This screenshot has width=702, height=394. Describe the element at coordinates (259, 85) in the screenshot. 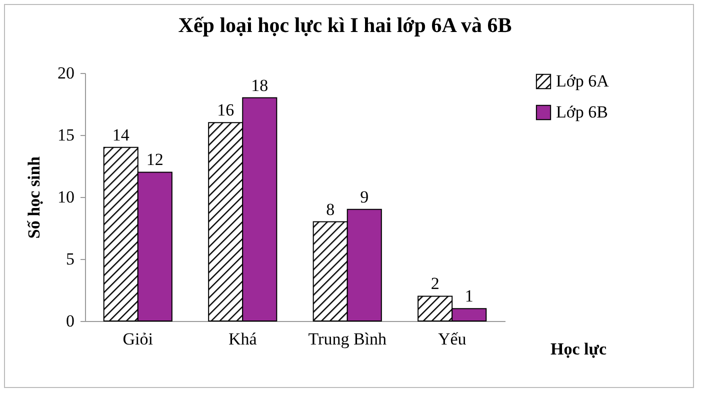

I see `data-label: 18` at that location.